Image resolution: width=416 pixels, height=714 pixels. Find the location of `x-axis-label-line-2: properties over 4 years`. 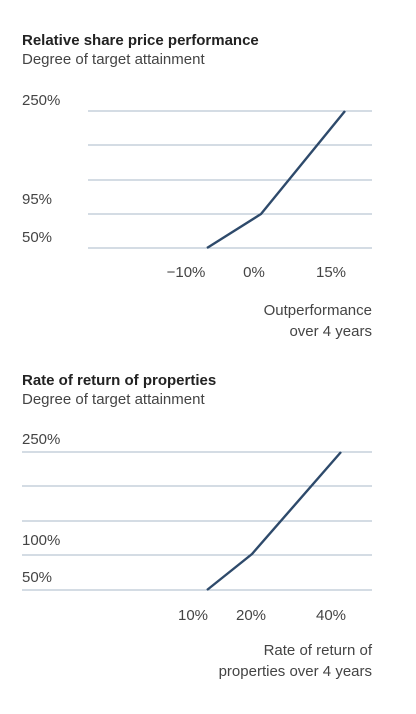

x-axis-label-line-2: properties over 4 years is located at coordinates (295, 671).